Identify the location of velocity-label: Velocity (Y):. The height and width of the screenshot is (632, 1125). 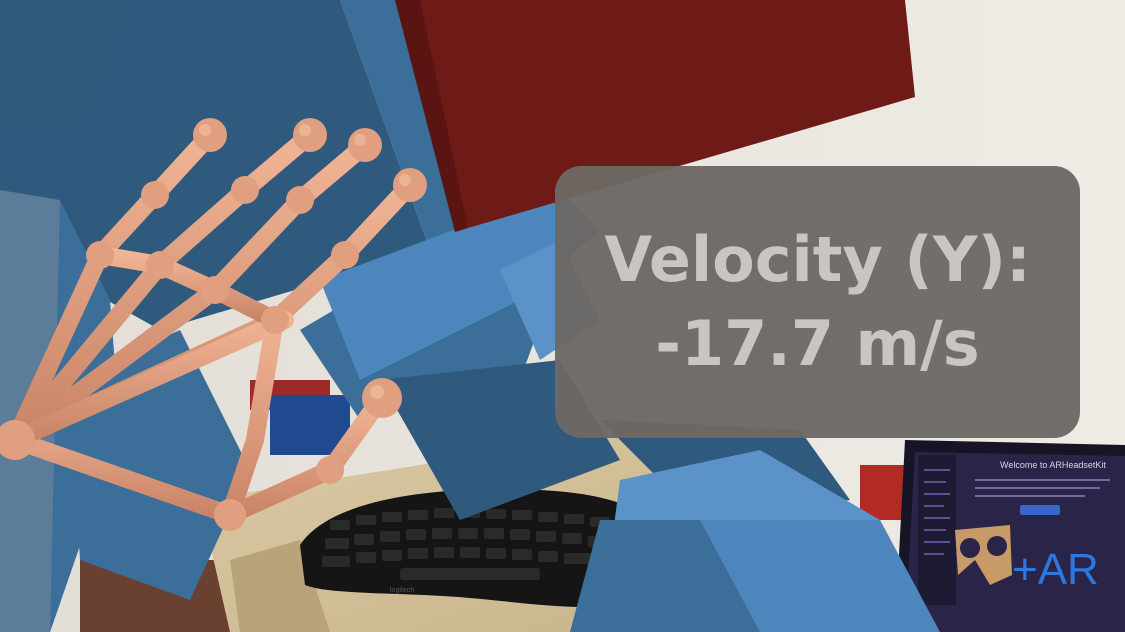
(817, 259).